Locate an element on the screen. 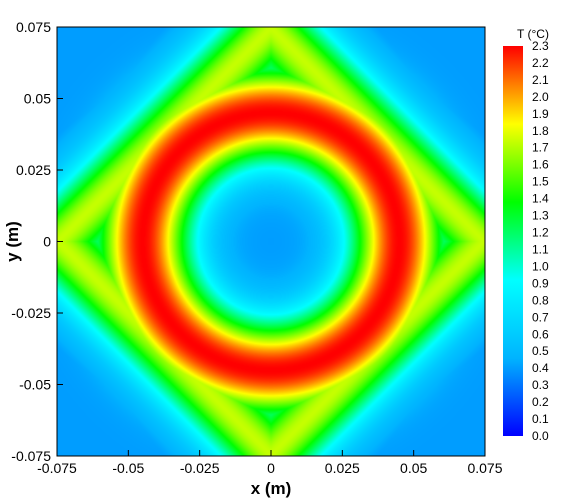 The width and height of the screenshot is (564, 500). colorbar-tick-label: 0.1 is located at coordinates (540, 419).